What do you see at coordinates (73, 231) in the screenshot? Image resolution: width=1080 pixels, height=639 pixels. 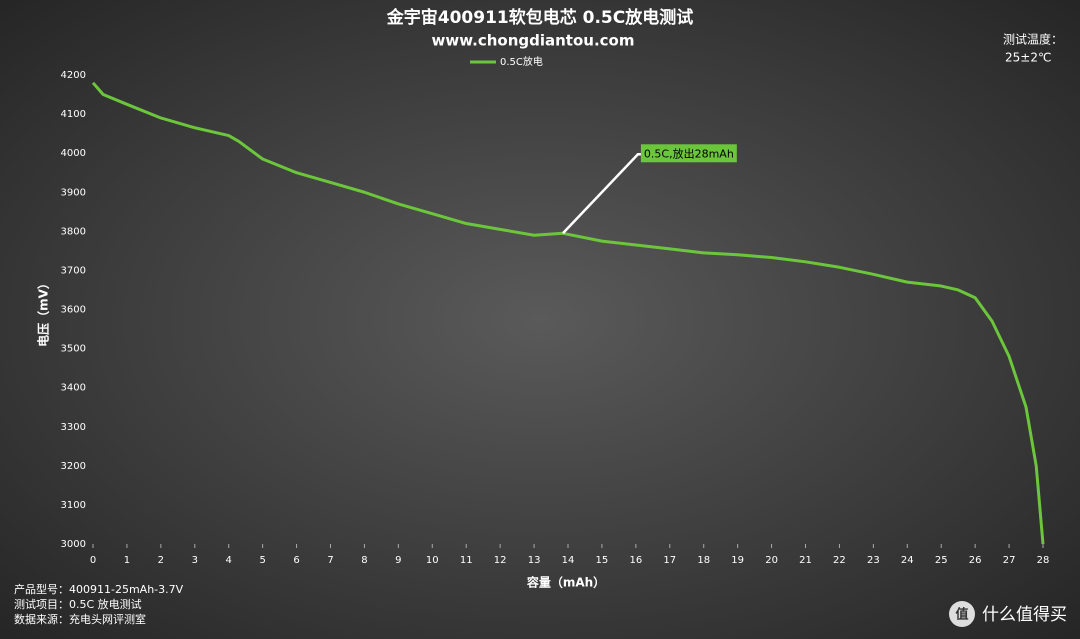 I see `y-tick-label: 3800` at bounding box center [73, 231].